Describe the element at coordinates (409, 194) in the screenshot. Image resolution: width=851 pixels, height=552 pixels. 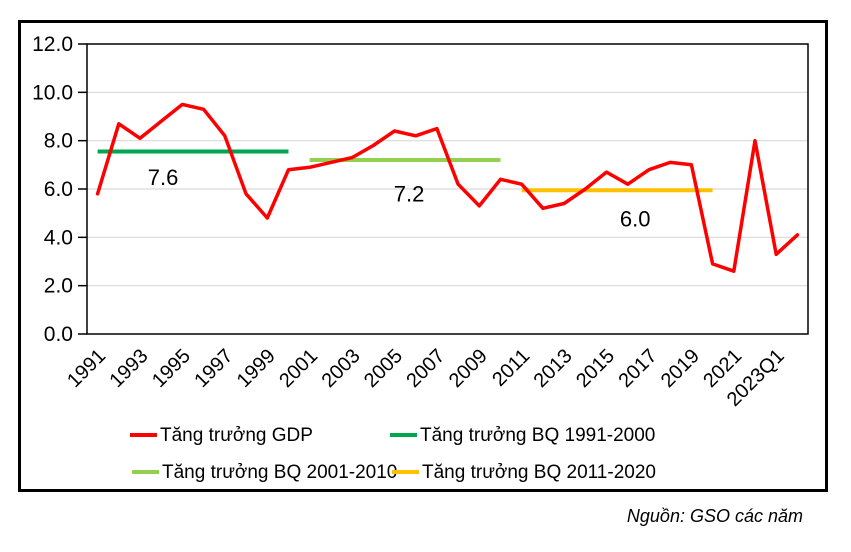
I see `average-value-label: 7.2` at that location.